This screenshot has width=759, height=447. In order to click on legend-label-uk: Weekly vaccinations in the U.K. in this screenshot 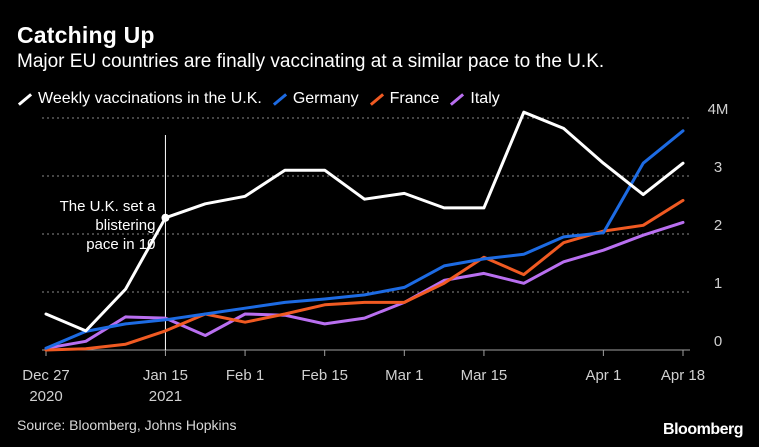, I will do `click(150, 98)`.